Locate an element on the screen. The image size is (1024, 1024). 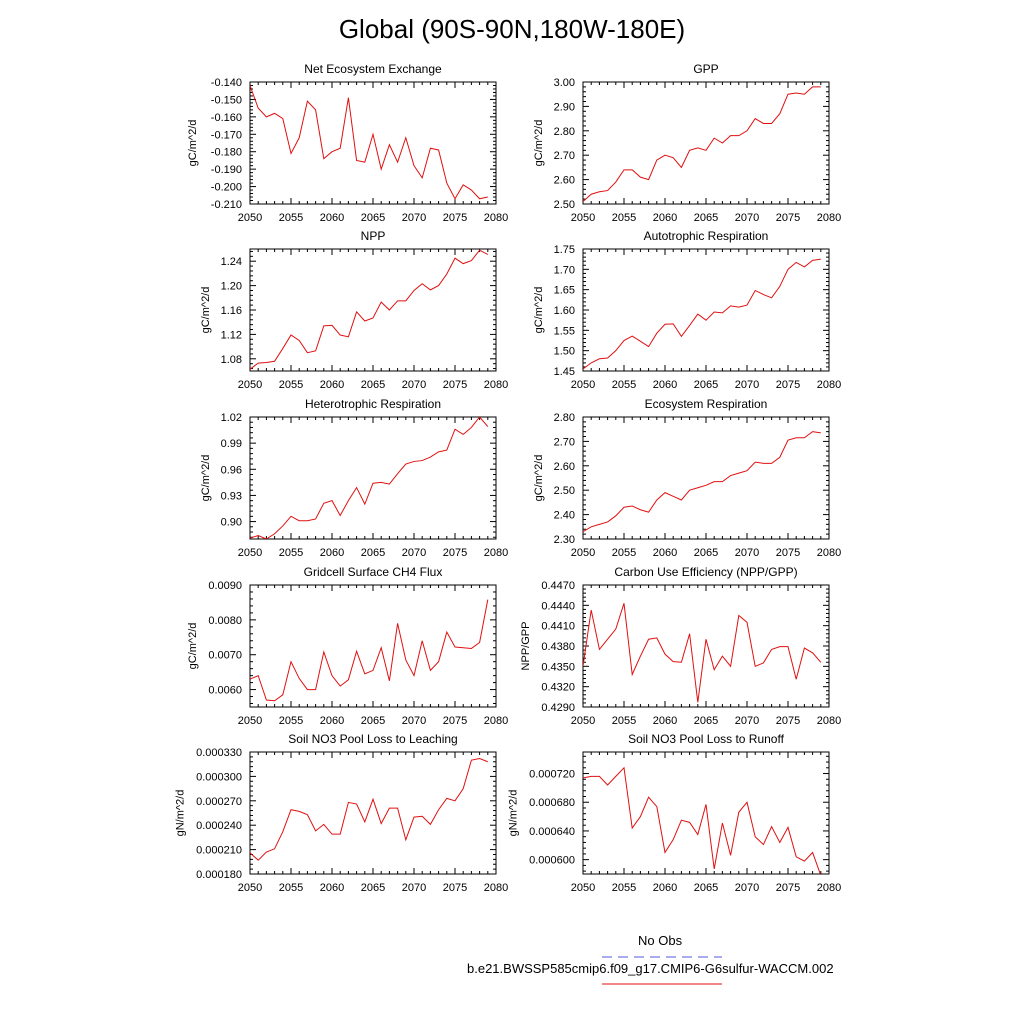
y-tick-label: -0.140 is located at coordinates (226, 83).